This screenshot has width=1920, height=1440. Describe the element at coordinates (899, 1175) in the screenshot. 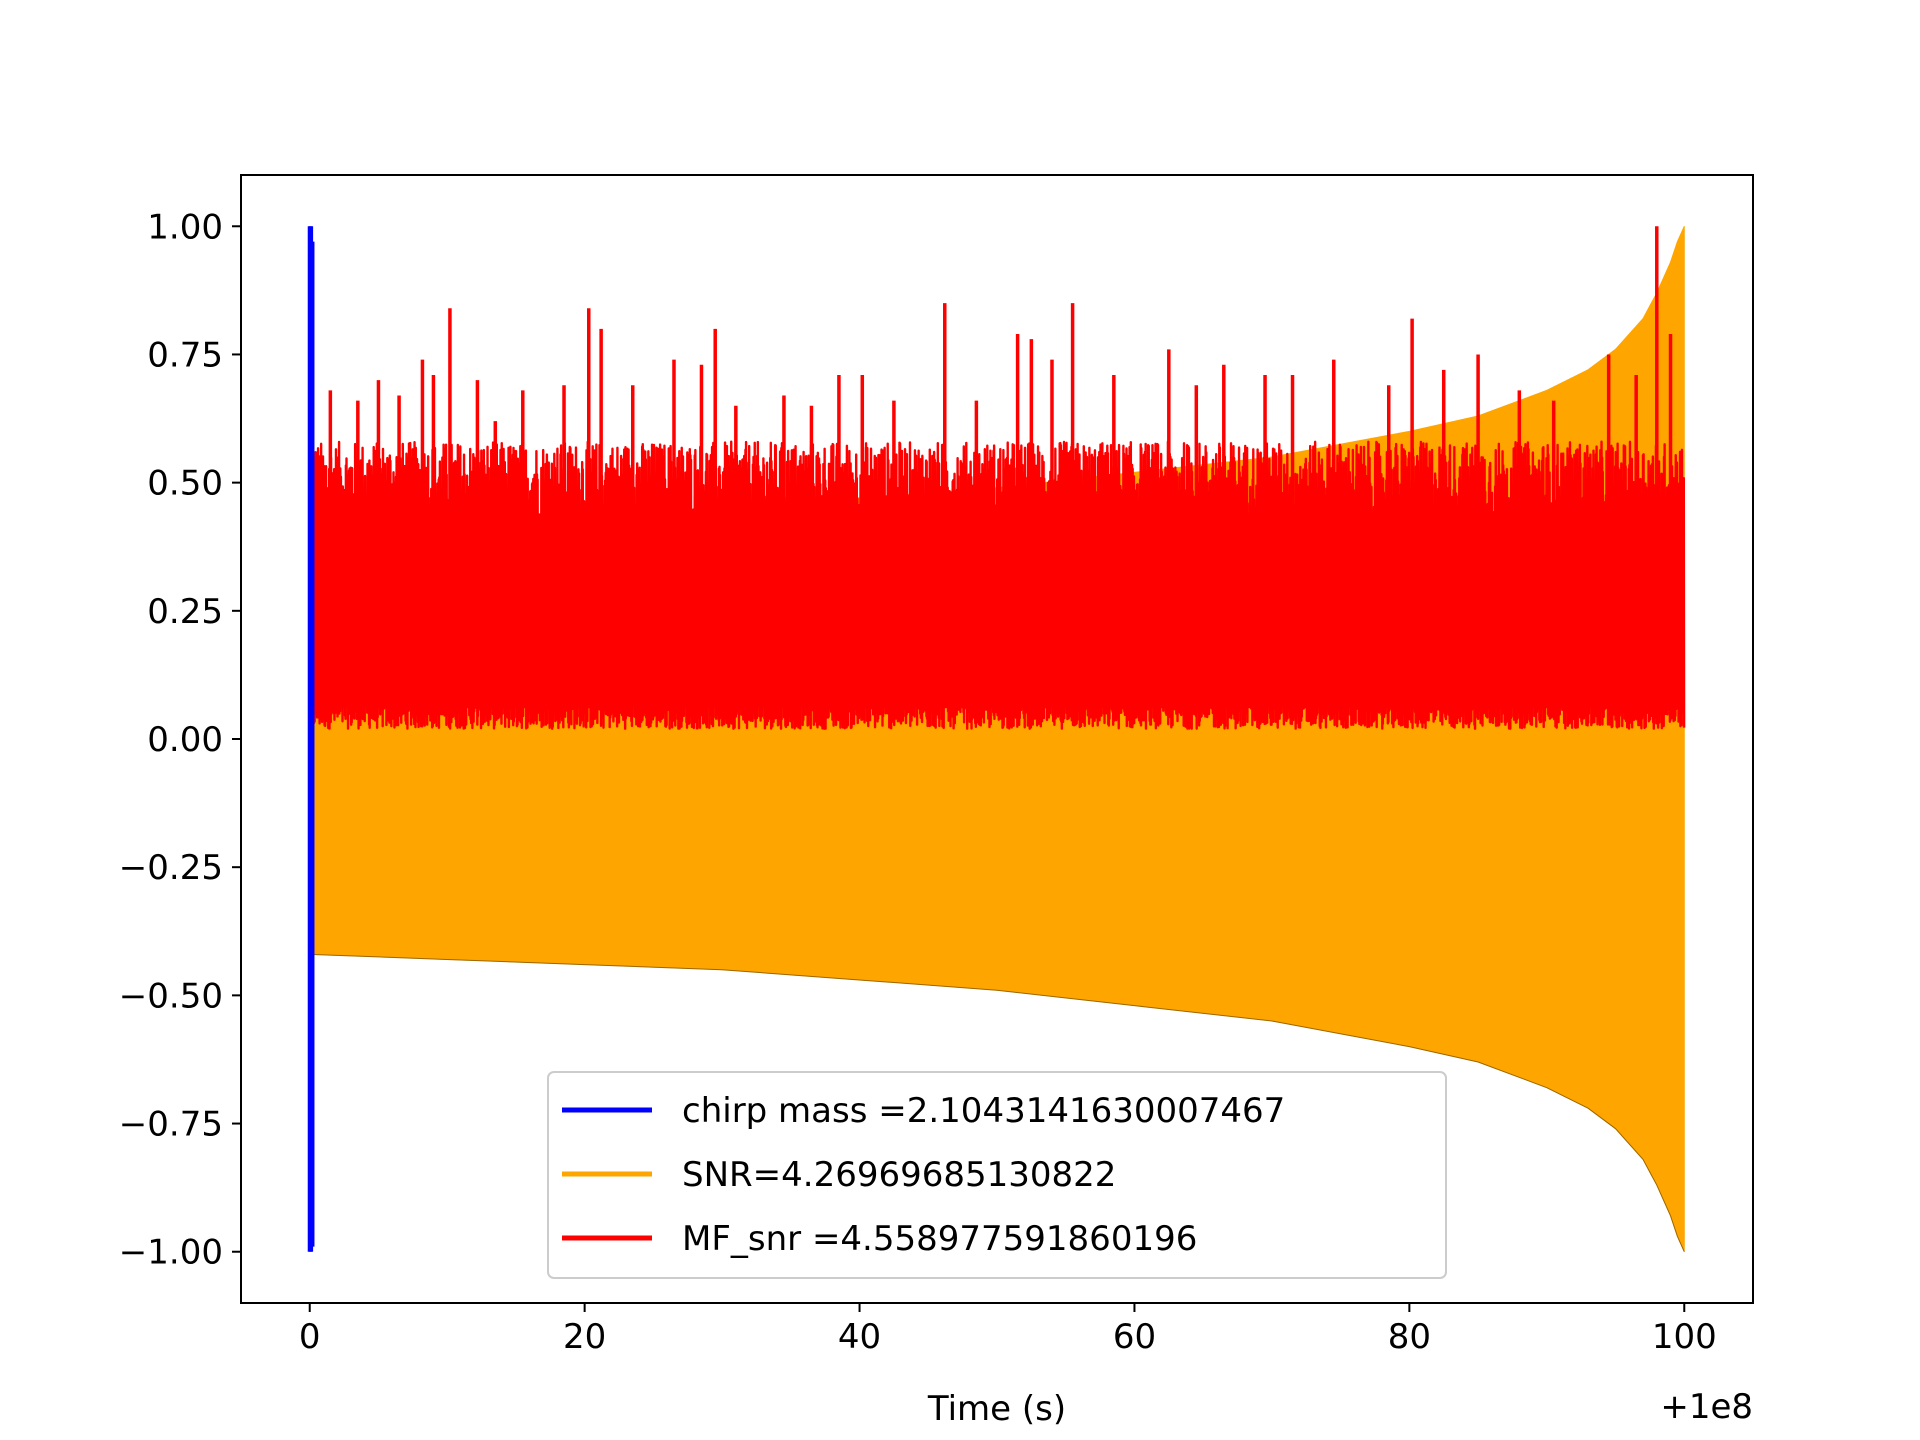

I see `legend-label: SNR=4.26969685130822` at that location.